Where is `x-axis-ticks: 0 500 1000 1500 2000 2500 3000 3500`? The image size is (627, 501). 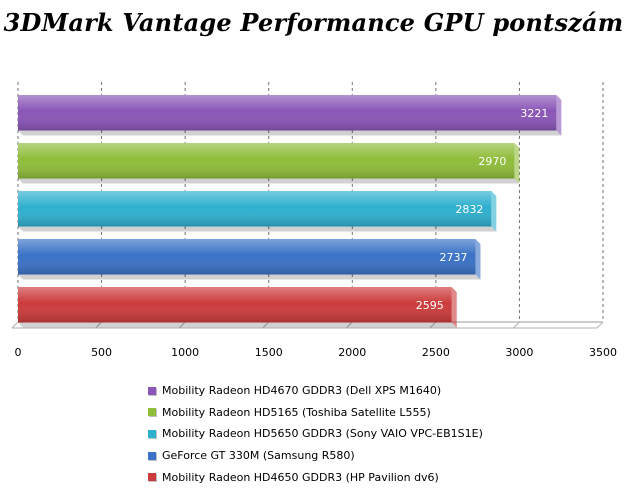
x-axis-ticks: 0 500 1000 1500 2000 2500 3000 3500 is located at coordinates (316, 352).